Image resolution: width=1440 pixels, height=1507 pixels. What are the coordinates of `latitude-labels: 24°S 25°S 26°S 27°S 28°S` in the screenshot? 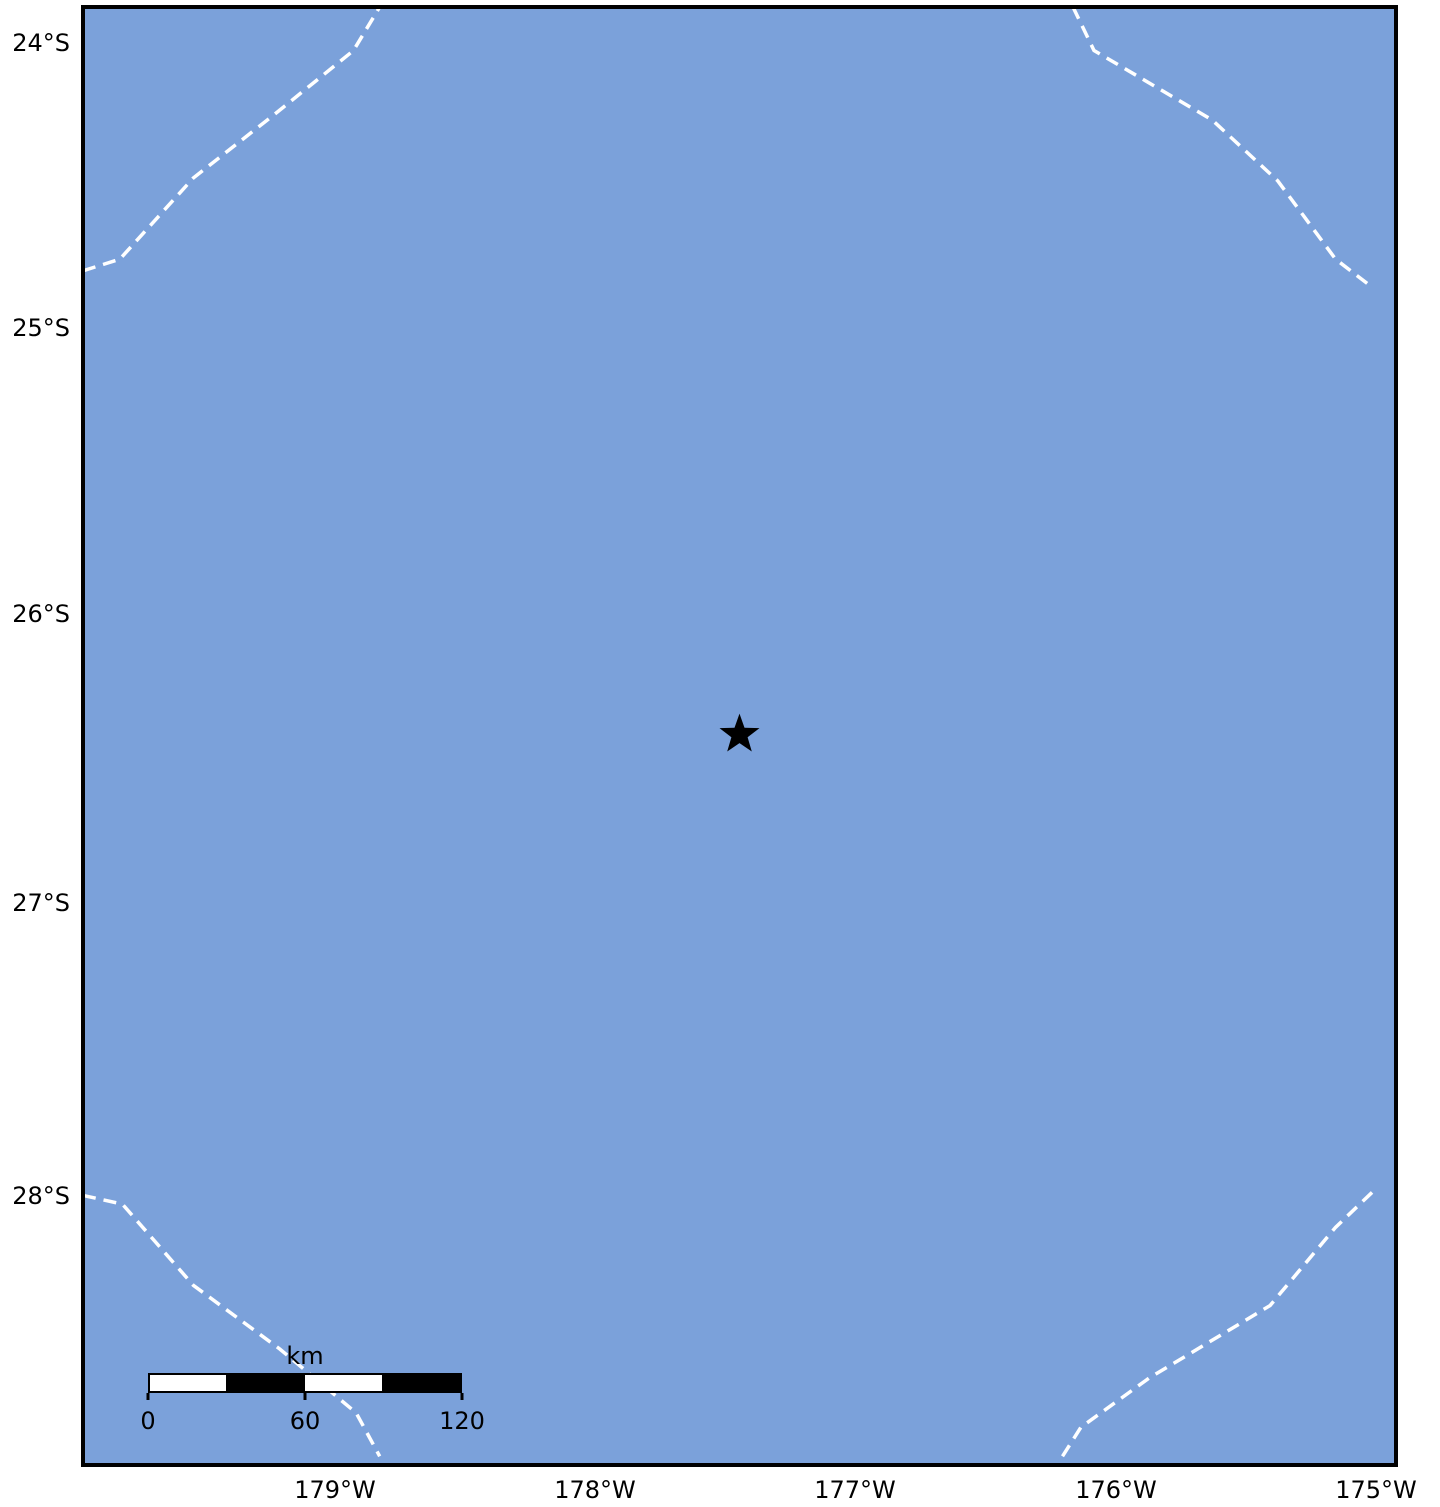 It's located at (41, 619).